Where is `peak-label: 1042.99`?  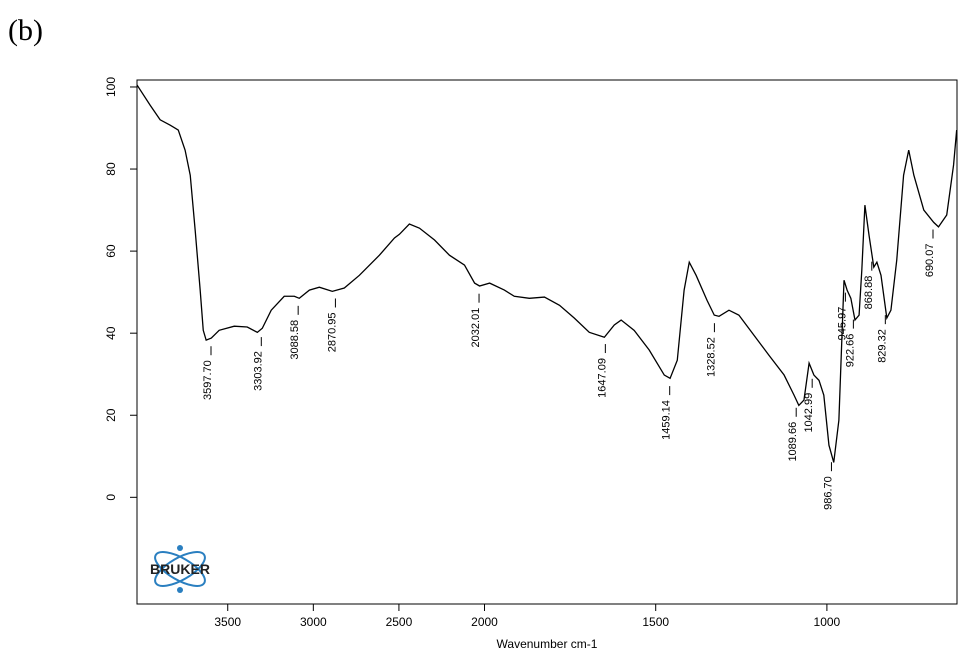 peak-label: 1042.99 is located at coordinates (809, 413).